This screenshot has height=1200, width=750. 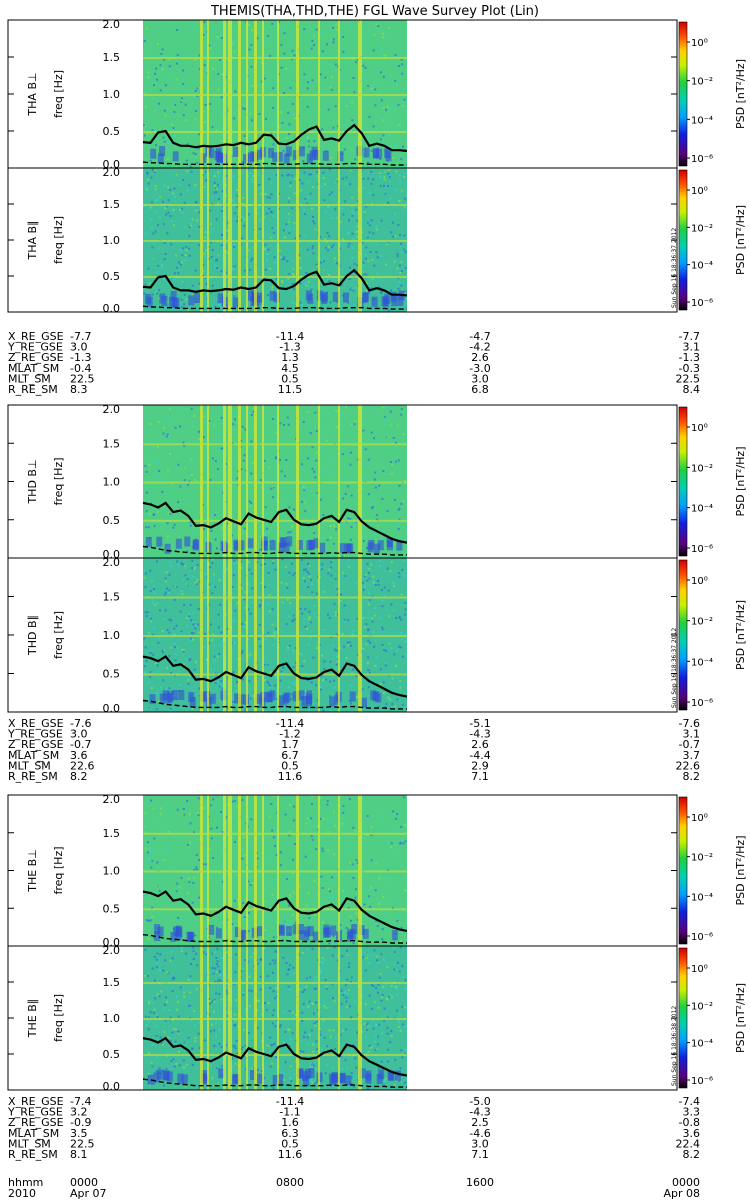 What do you see at coordinates (29, 765) in the screenshot?
I see `ephemeris-label: MLT_SM` at bounding box center [29, 765].